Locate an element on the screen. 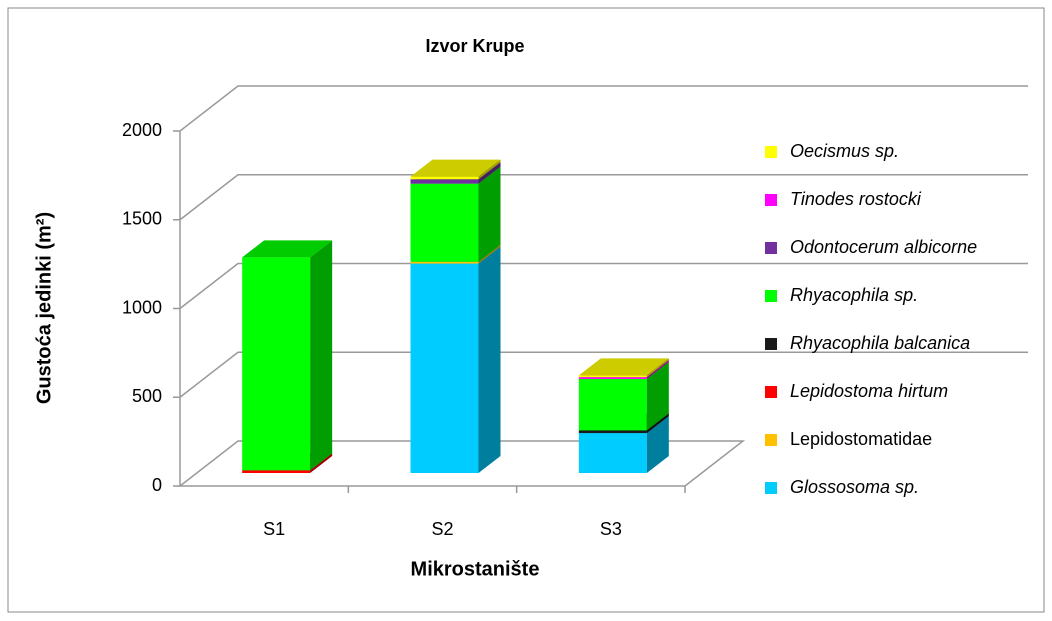 Image resolution: width=1052 pixels, height=621 pixels. chart-title: Izvor Krupe is located at coordinates (474, 46).